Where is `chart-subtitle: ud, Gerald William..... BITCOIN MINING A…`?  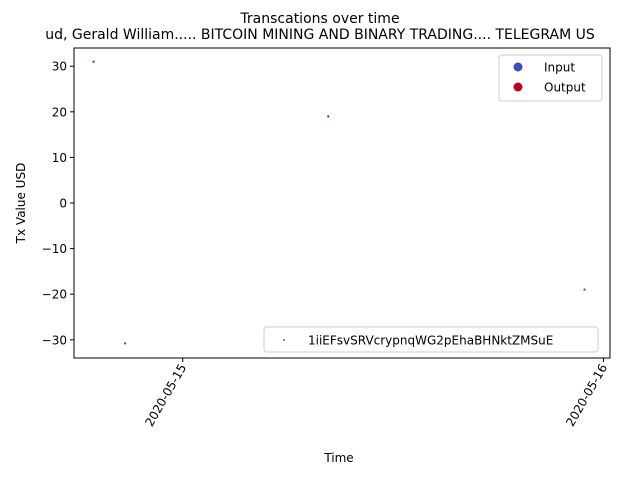 chart-subtitle: ud, Gerald William..... BITCOIN MINING A… is located at coordinates (320, 35).